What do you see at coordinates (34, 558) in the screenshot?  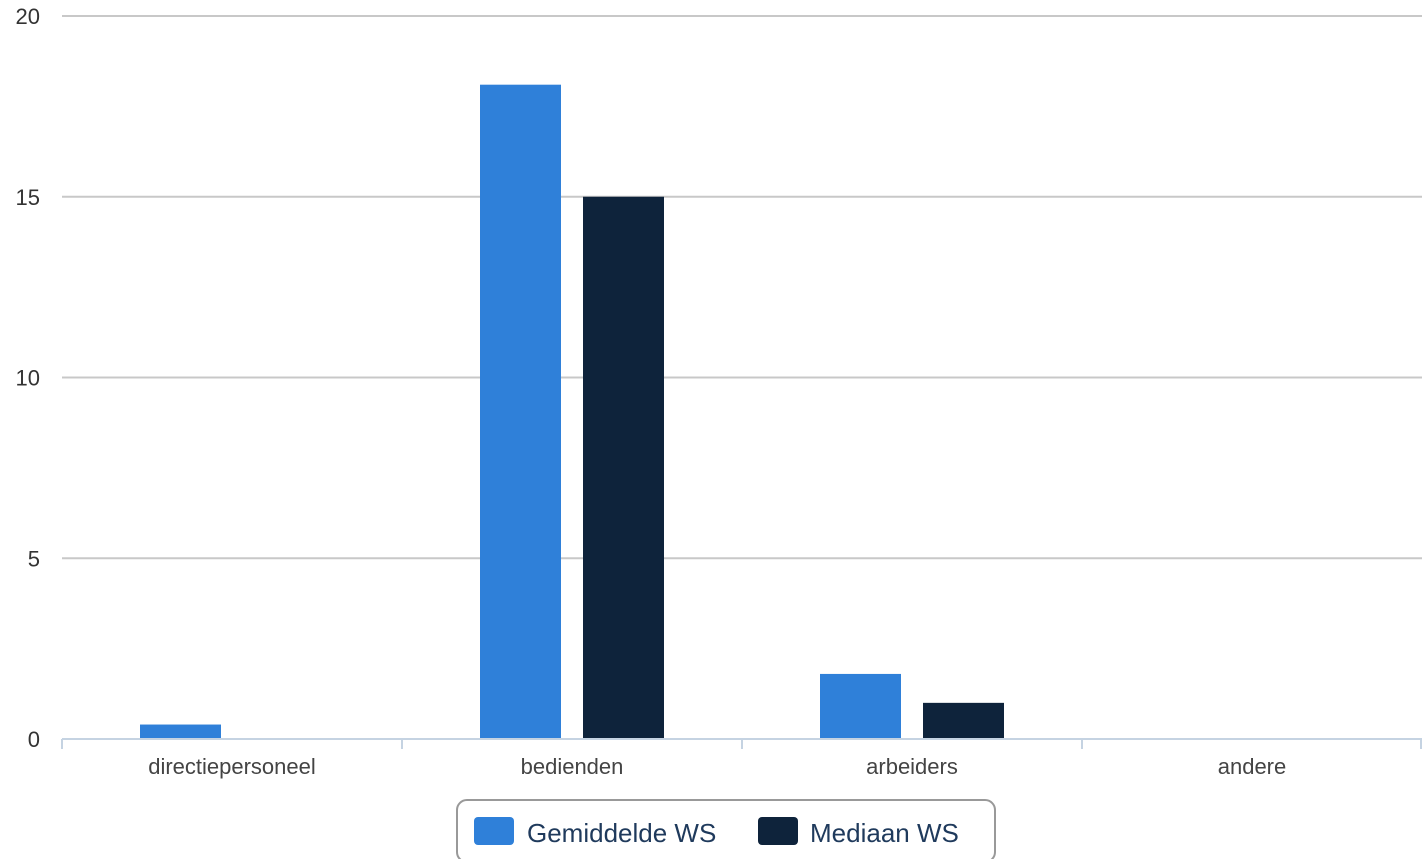 I see `y-tick-label: 5` at bounding box center [34, 558].